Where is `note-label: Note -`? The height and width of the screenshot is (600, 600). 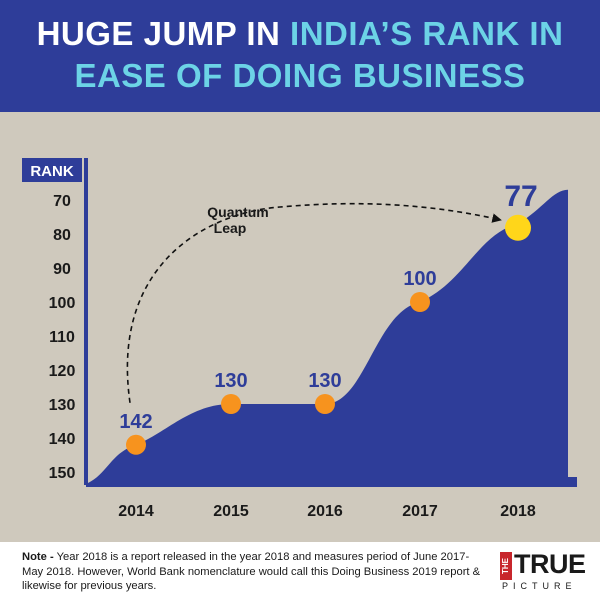
note-label: Note - is located at coordinates (38, 557).